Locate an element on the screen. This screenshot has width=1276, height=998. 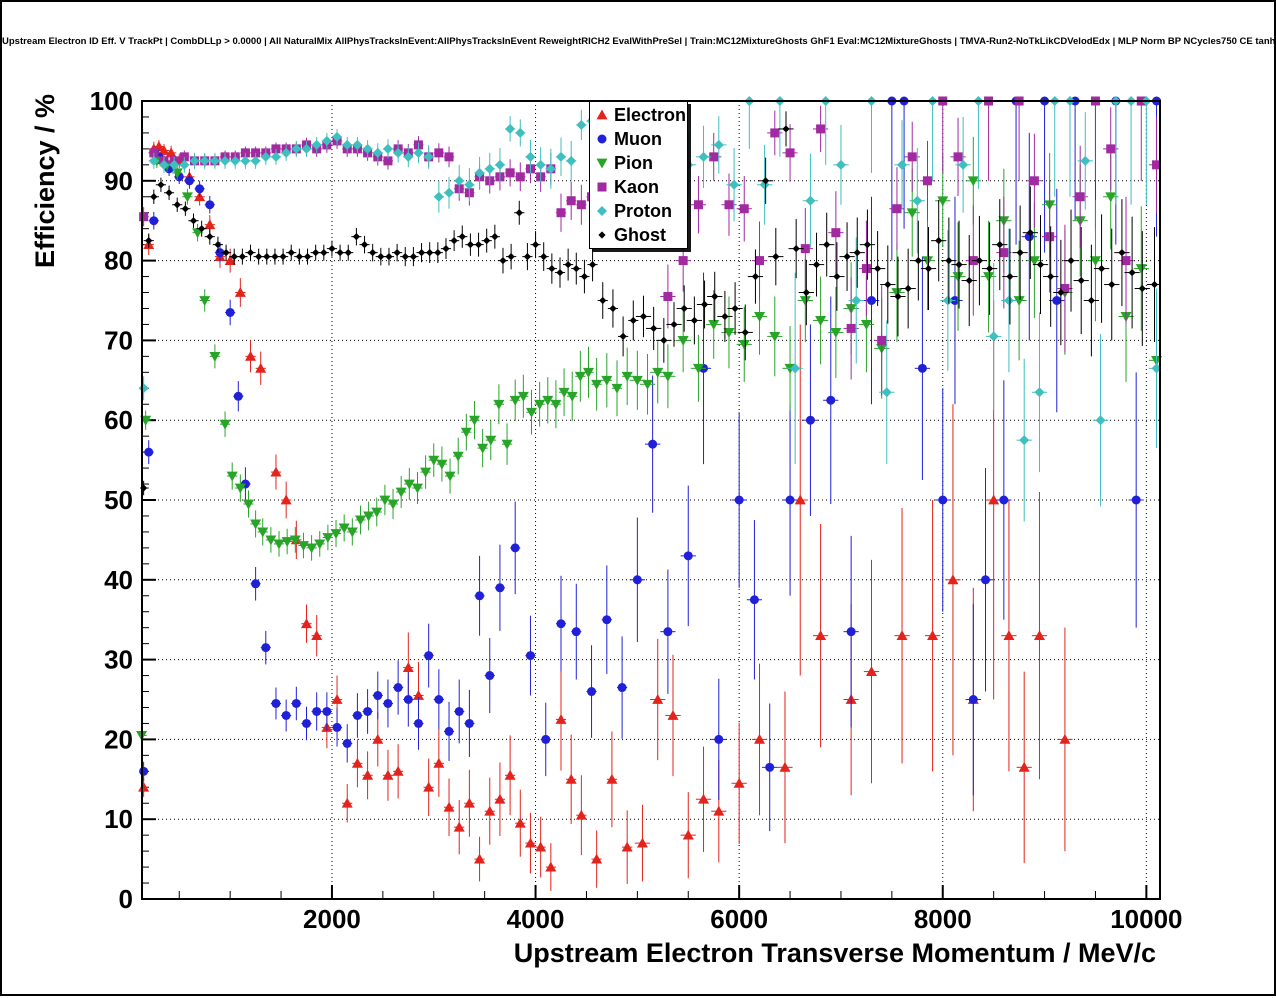
legend-marker-small-diamond-icon is located at coordinates (602, 235).